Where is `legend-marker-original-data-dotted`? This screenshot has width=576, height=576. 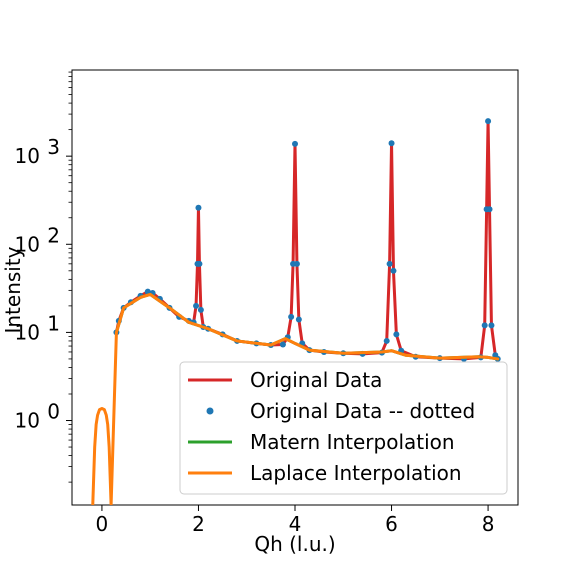
legend-marker-original-data-dotted is located at coordinates (210, 411).